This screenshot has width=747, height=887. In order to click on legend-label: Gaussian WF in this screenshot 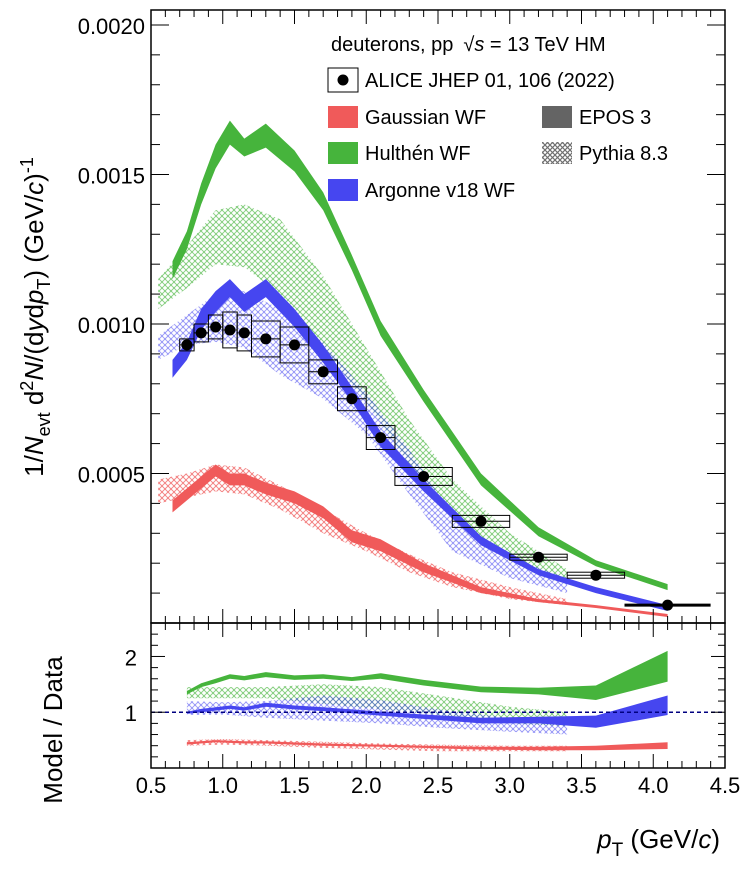, I will do `click(425, 118)`.